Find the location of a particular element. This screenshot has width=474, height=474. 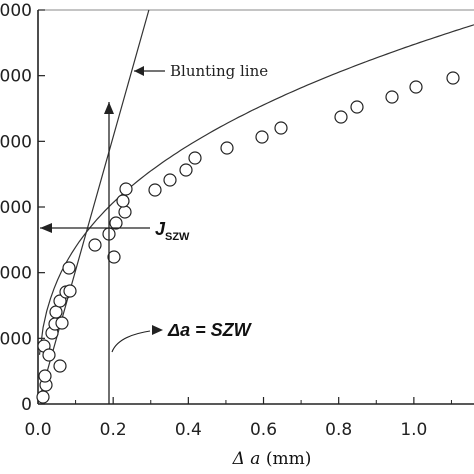

x-axis-title: Δ a (mm) is located at coordinates (272, 459).